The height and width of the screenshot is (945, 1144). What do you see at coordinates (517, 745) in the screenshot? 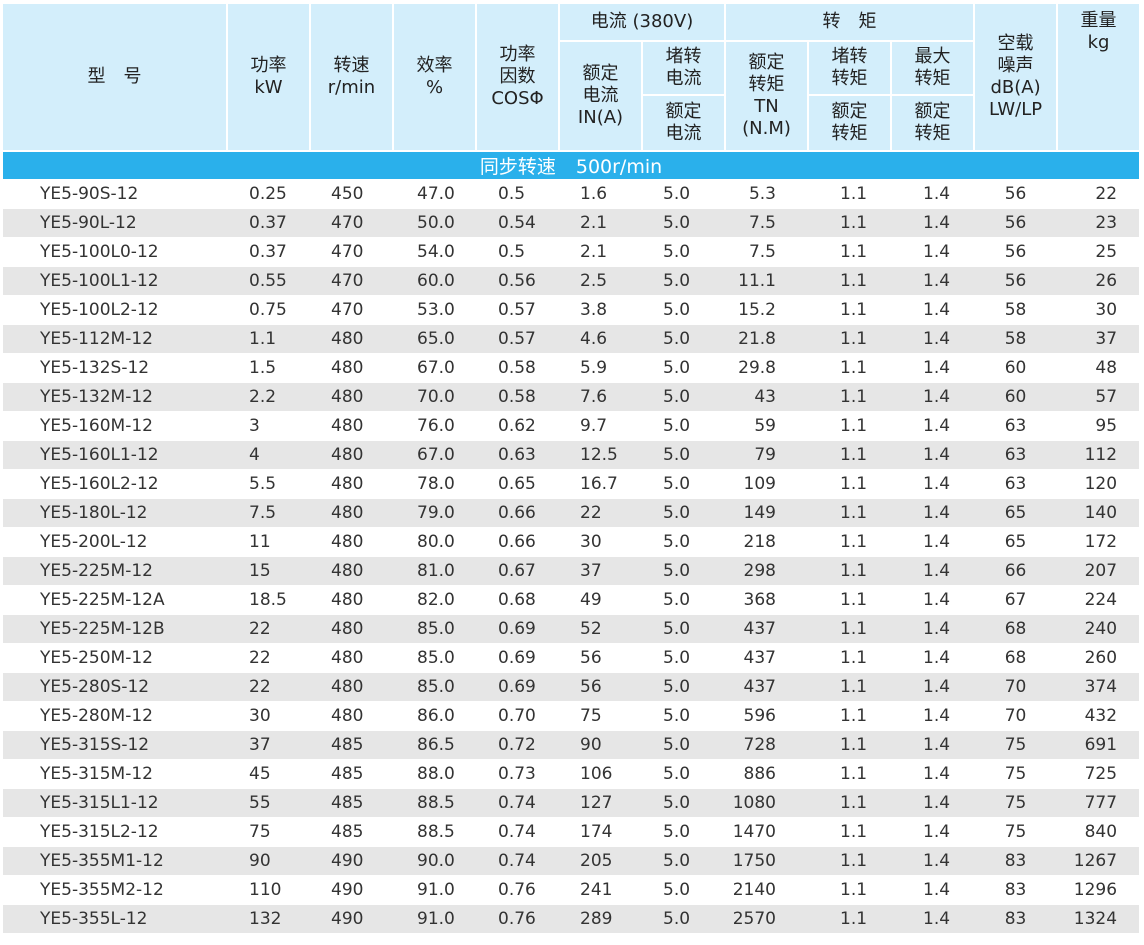
I see `cell-power-factor: 0.72` at bounding box center [517, 745].